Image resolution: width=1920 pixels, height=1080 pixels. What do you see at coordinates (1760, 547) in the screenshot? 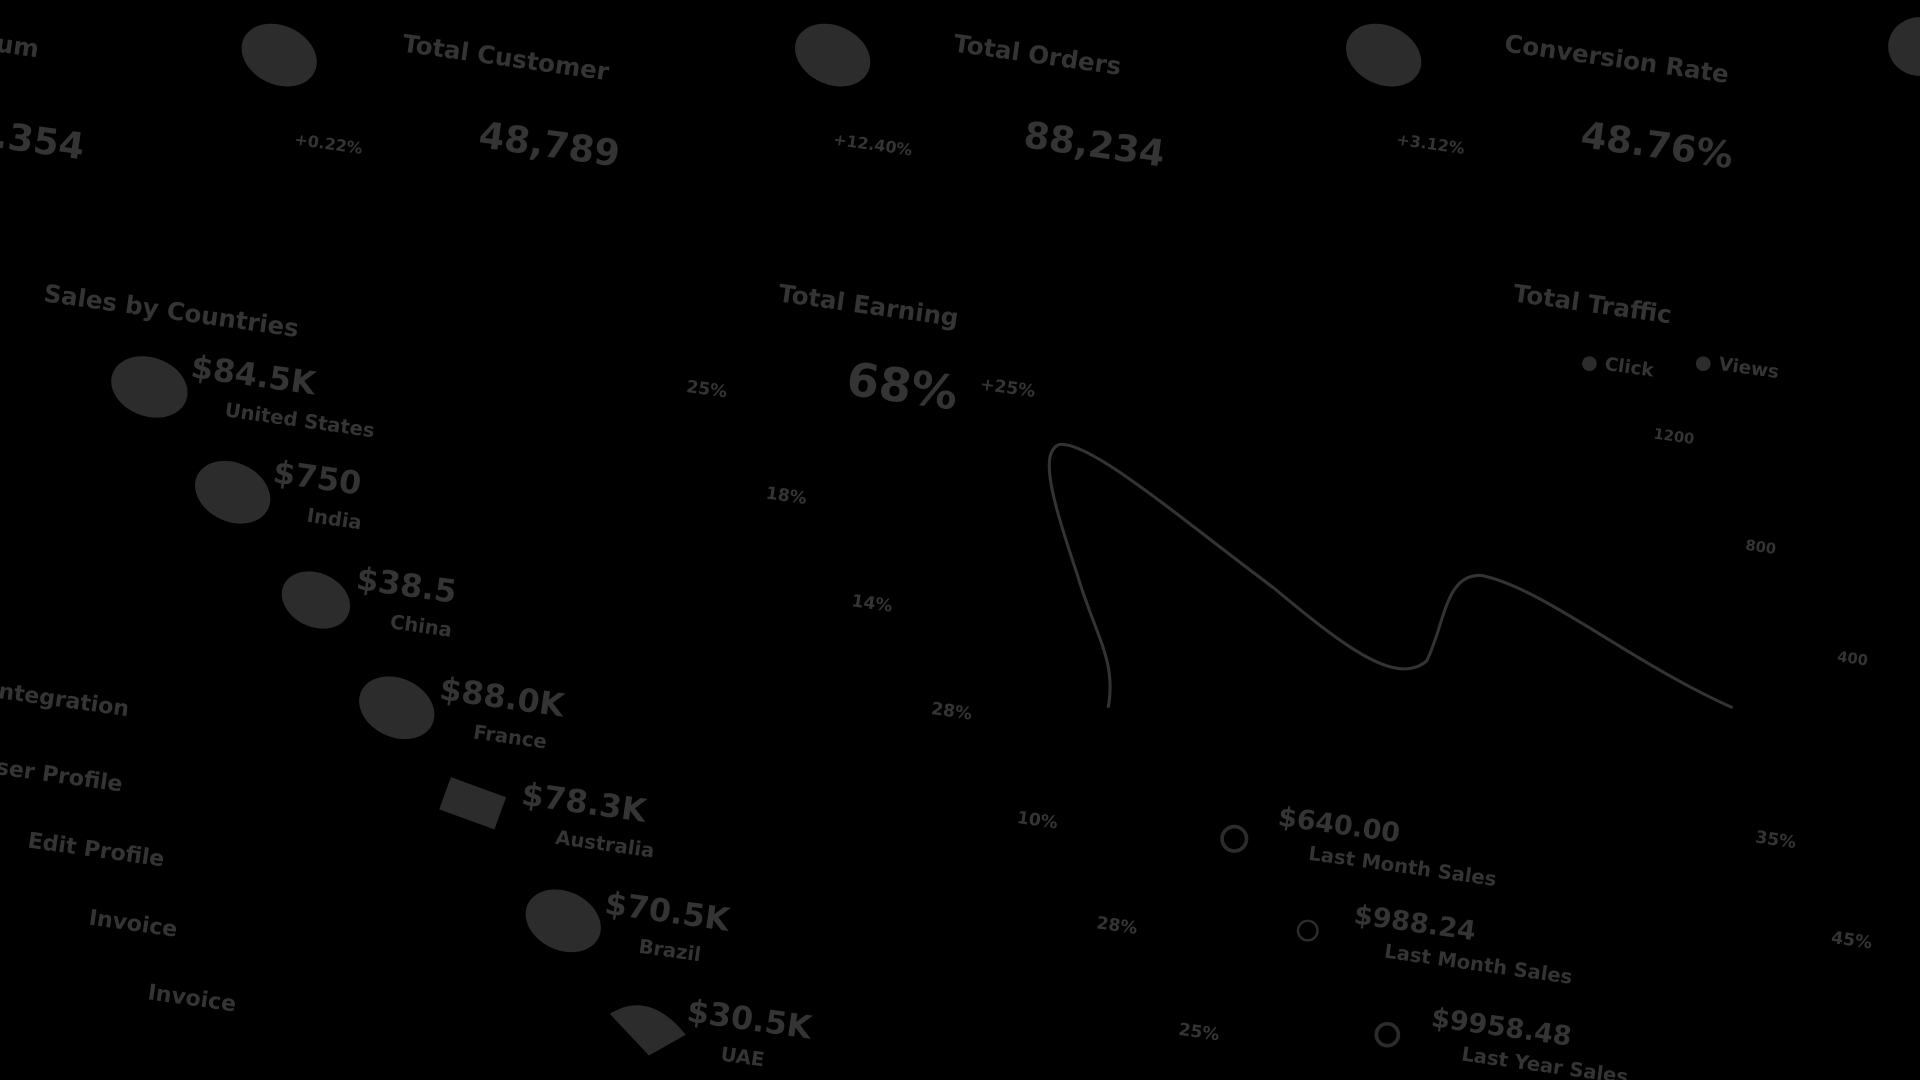
I see `axis-tick: 800` at bounding box center [1760, 547].